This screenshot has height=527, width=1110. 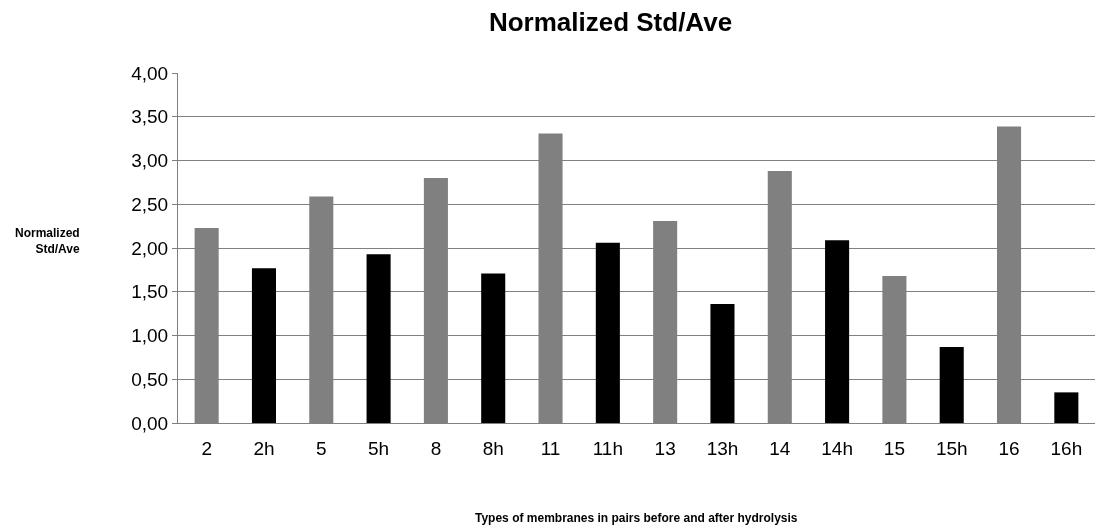 What do you see at coordinates (150, 161) in the screenshot?
I see `y-tick-label: 3,00` at bounding box center [150, 161].